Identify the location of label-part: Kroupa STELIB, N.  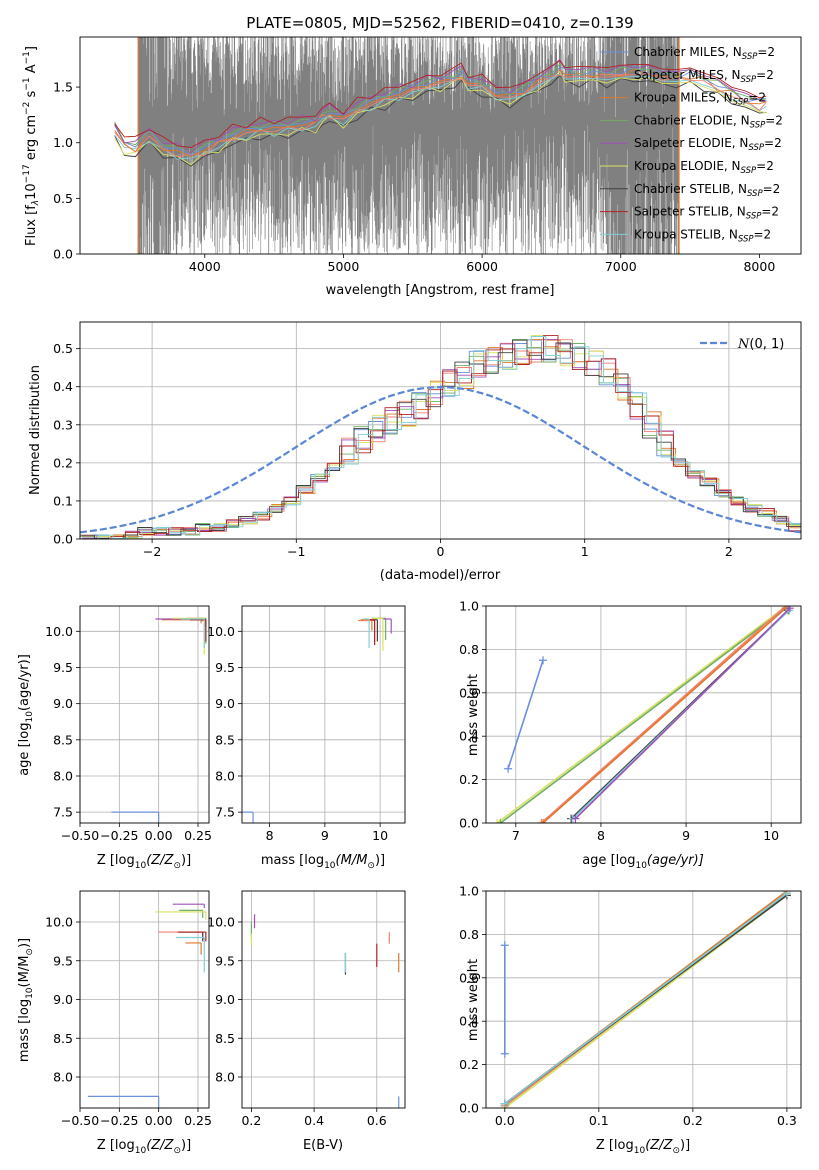
(686, 234).